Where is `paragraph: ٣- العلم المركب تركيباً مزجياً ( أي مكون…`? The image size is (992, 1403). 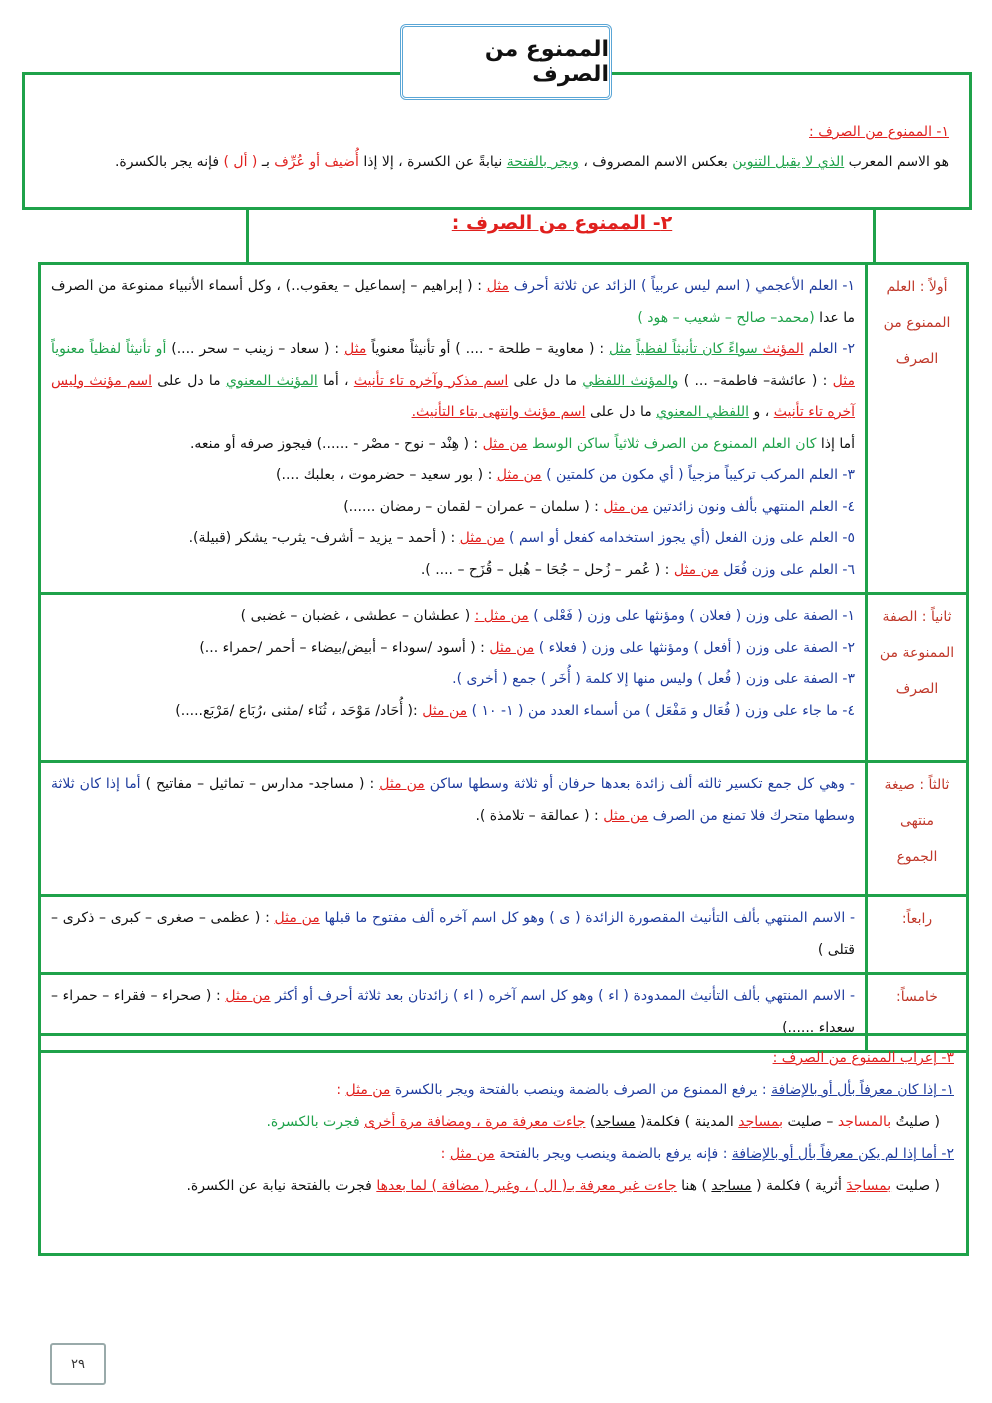 paragraph: ٣- العلم المركب تركيباً مزجياً ( أي مكون… is located at coordinates (453, 476).